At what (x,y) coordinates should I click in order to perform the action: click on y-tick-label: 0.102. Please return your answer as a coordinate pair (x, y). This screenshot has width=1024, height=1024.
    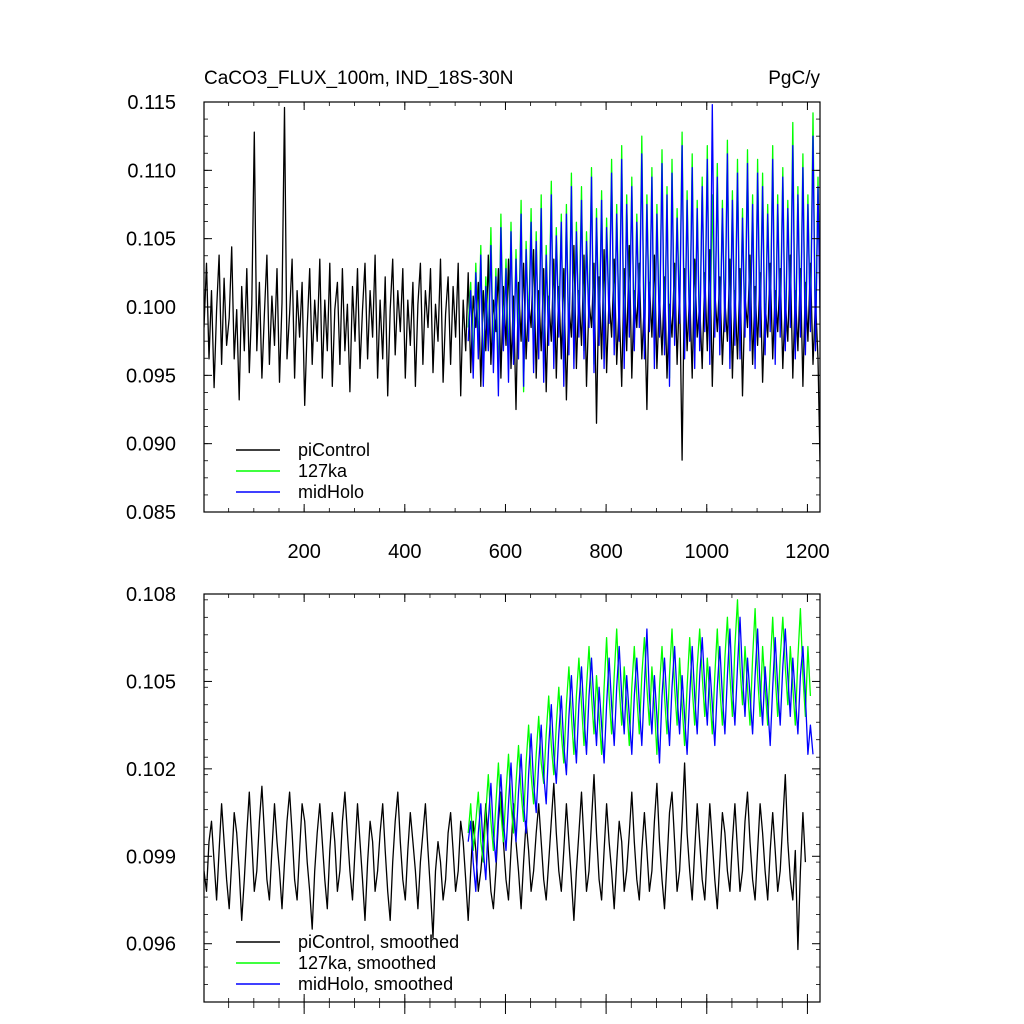
    Looking at the image, I should click on (151, 770).